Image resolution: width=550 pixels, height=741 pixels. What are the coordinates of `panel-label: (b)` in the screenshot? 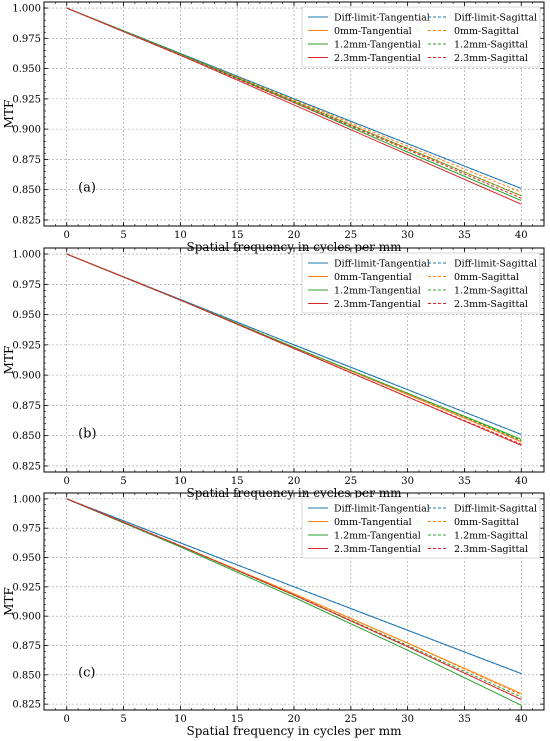 It's located at (87, 433).